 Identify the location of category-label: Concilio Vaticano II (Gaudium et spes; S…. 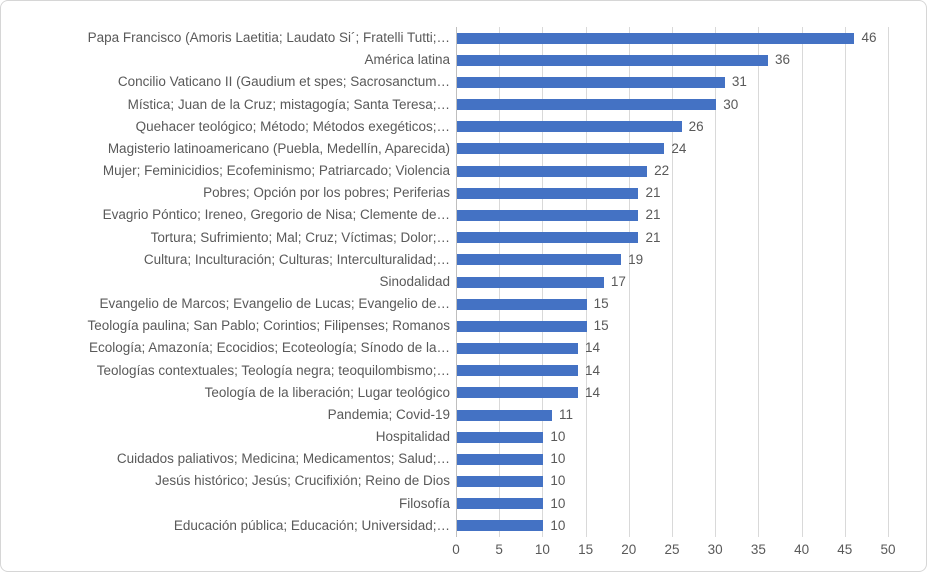
(283, 82).